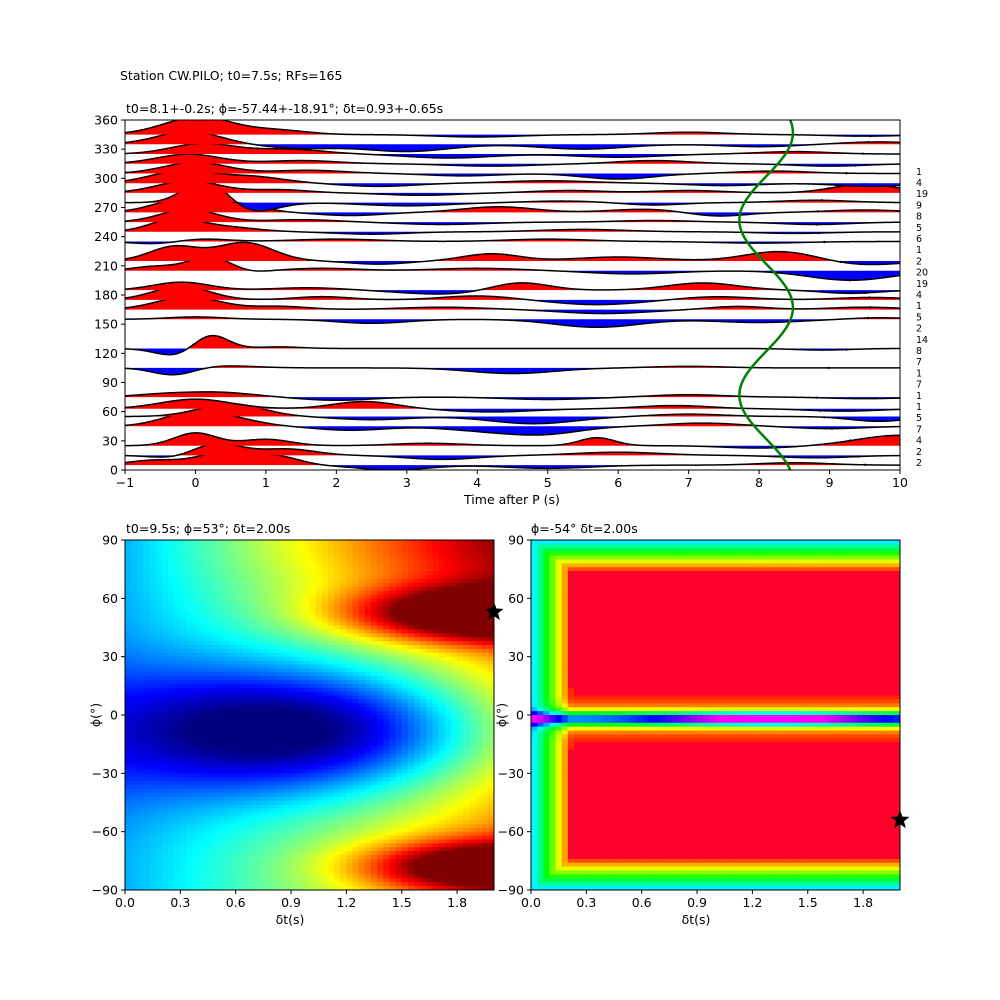  What do you see at coordinates (125, 482) in the screenshot?
I see `x-tick-label: −1` at bounding box center [125, 482].